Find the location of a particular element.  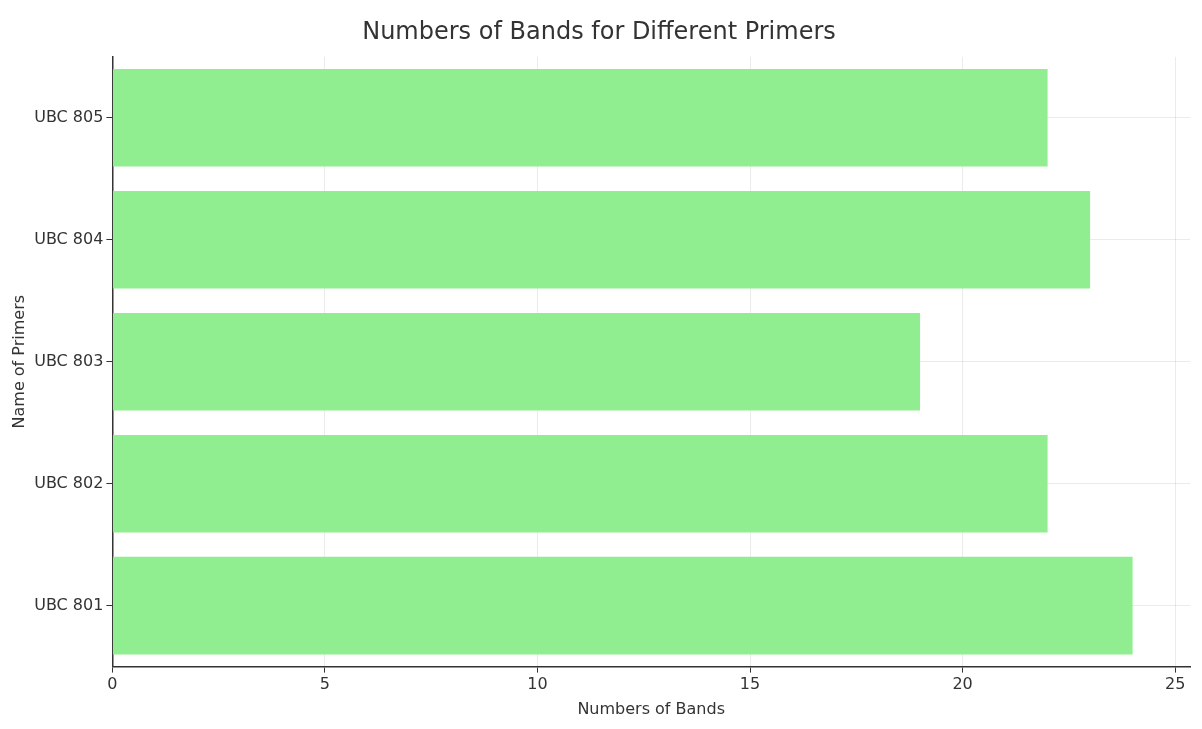

y-tick-label: UBC 802 is located at coordinates (69, 482).